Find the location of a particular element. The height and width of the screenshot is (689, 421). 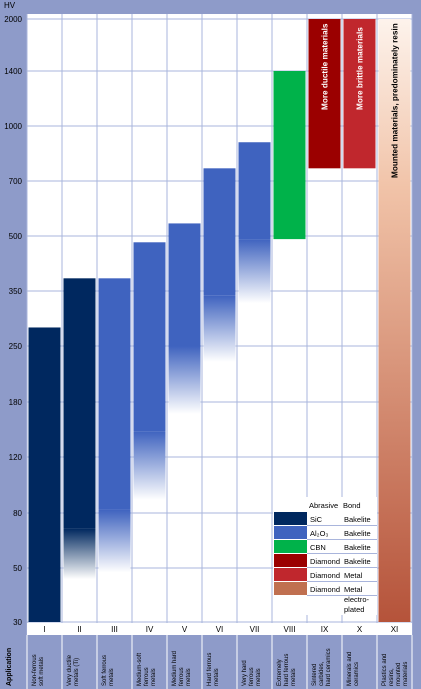

legend-bond-5: Metal is located at coordinates (353, 589).